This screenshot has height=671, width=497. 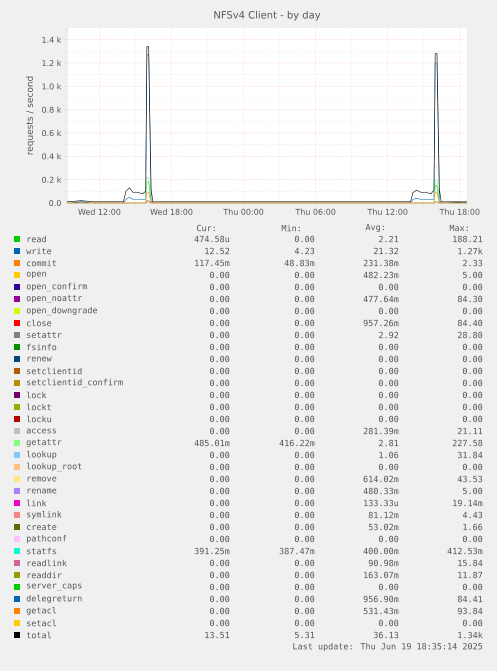 I want to click on legend-label: open, so click(x=36, y=275).